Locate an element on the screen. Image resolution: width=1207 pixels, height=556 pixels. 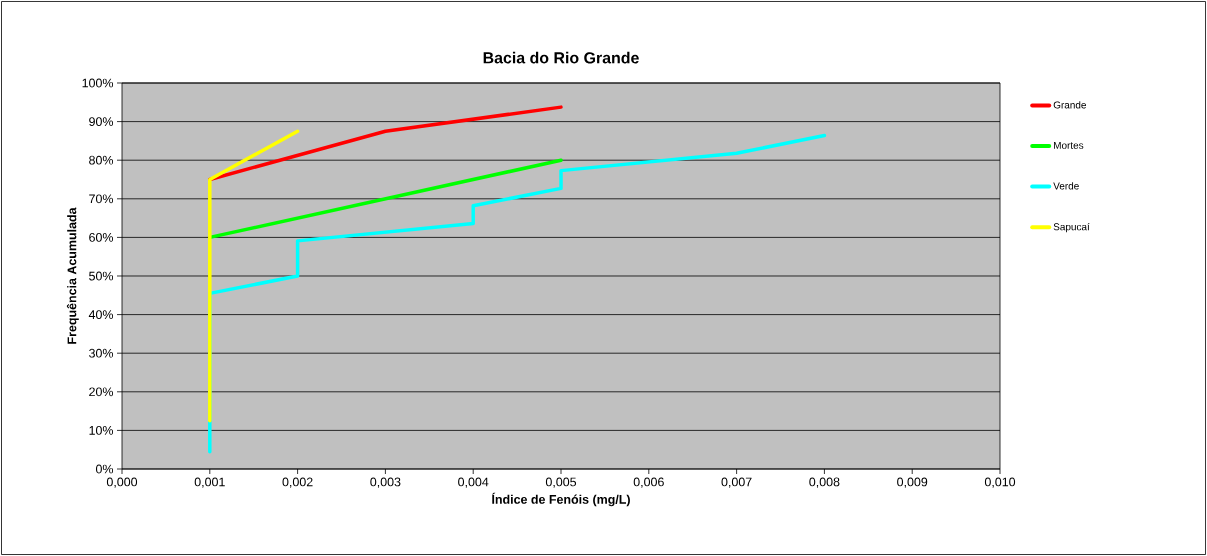
y-tick-label: 30% is located at coordinates (101, 353).